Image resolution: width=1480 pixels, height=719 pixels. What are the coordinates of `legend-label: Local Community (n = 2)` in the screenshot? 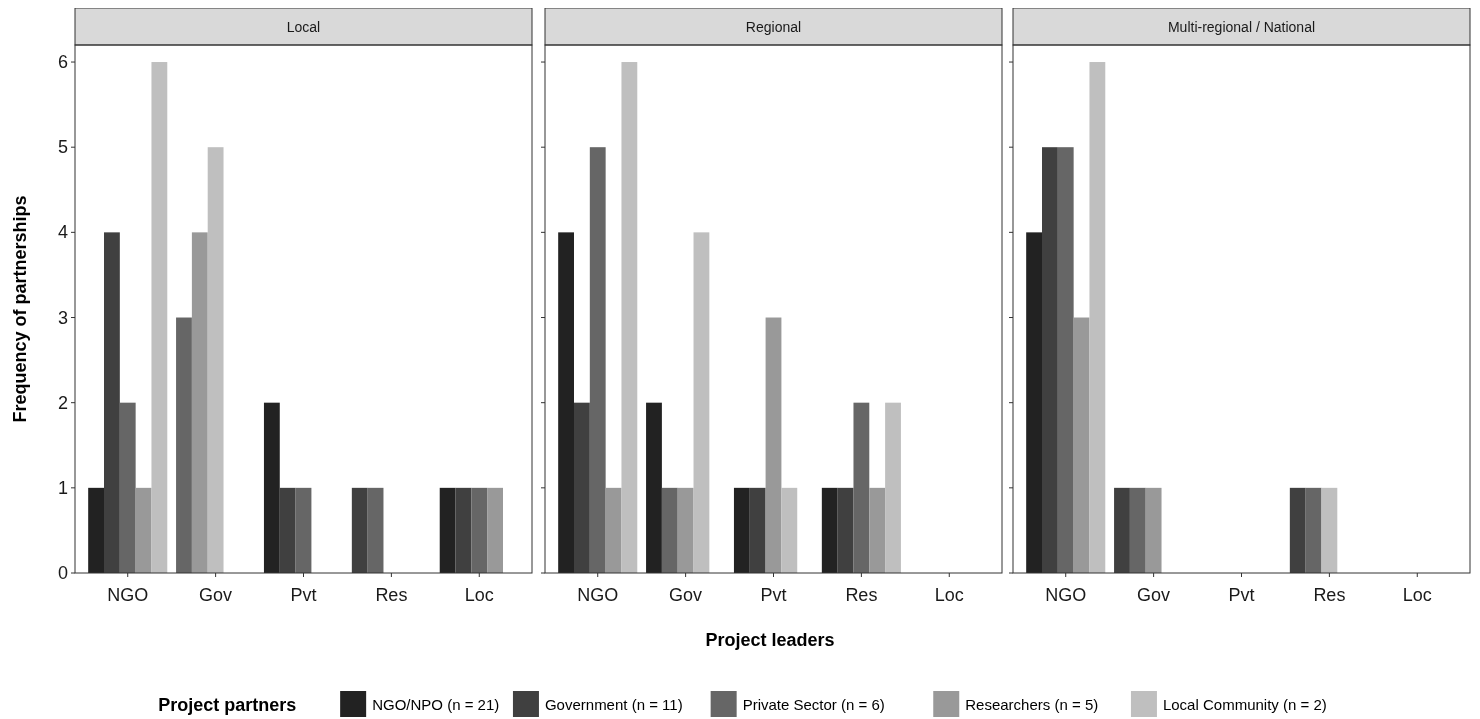 It's located at (1244, 704).